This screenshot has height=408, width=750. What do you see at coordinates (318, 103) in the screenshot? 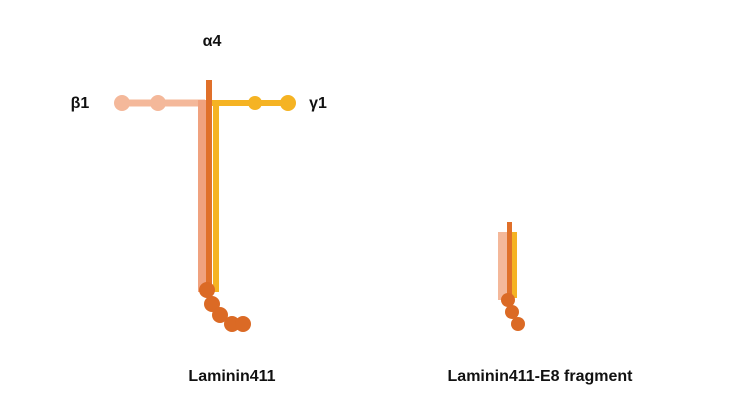
I see `gamma-label: γ1` at bounding box center [318, 103].